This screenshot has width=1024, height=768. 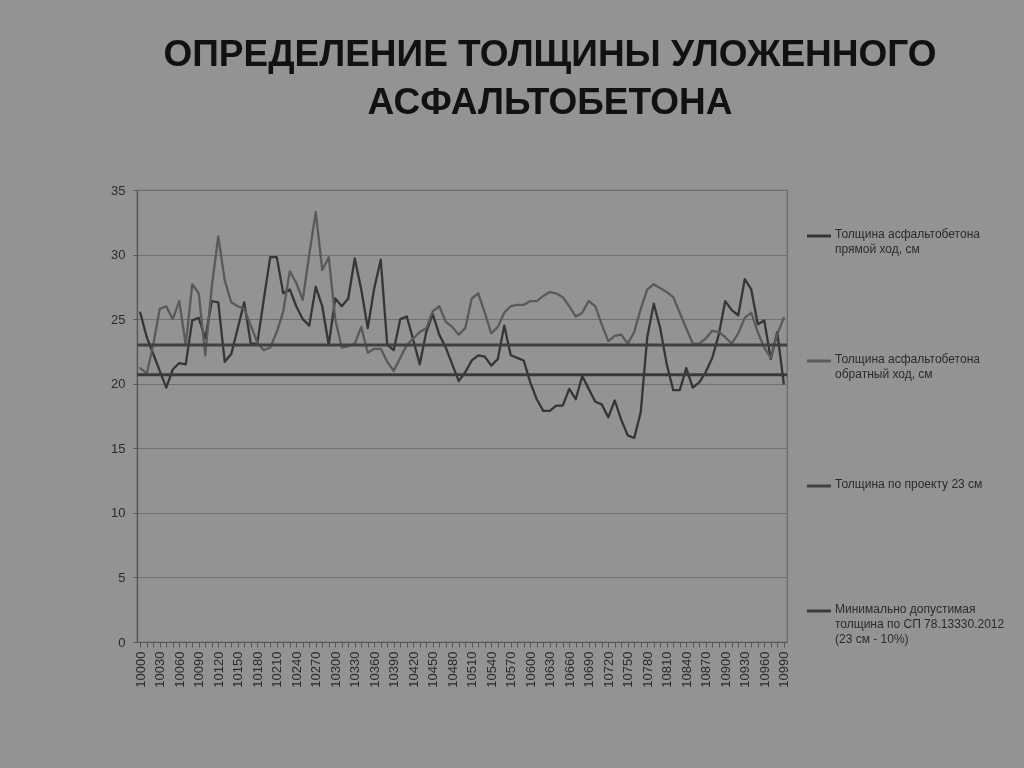 I want to click on x-tick-label: 10990, so click(x=784, y=669).